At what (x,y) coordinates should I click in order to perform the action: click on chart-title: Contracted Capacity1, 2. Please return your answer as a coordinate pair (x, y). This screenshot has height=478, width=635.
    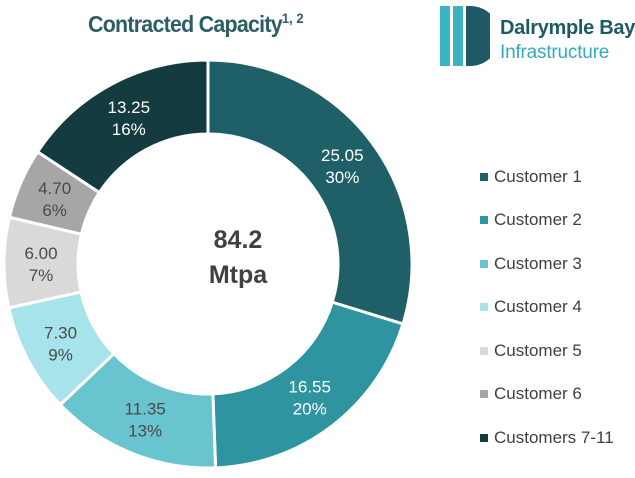
    Looking at the image, I should click on (196, 24).